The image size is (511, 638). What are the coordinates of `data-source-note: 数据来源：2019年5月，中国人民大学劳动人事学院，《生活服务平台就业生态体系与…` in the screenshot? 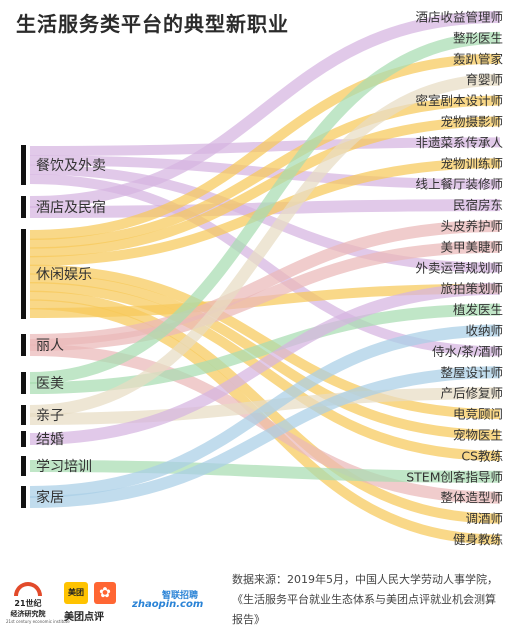 It's located at (365, 599).